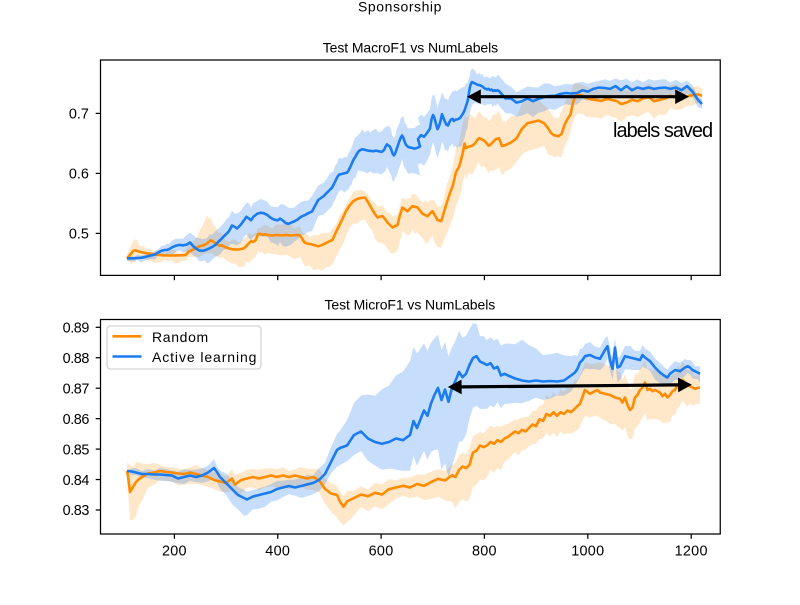 This screenshot has width=800, height=605. I want to click on svg-text: 800, so click(484, 551).